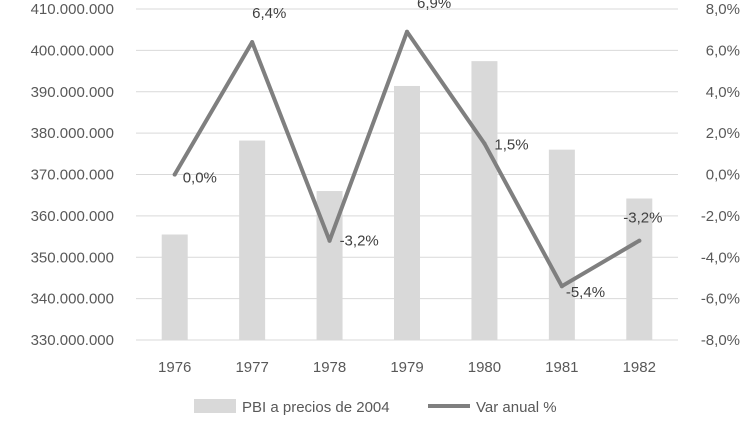 Image resolution: width=752 pixels, height=424 pixels. I want to click on x-tick-label: 1982, so click(639, 367).